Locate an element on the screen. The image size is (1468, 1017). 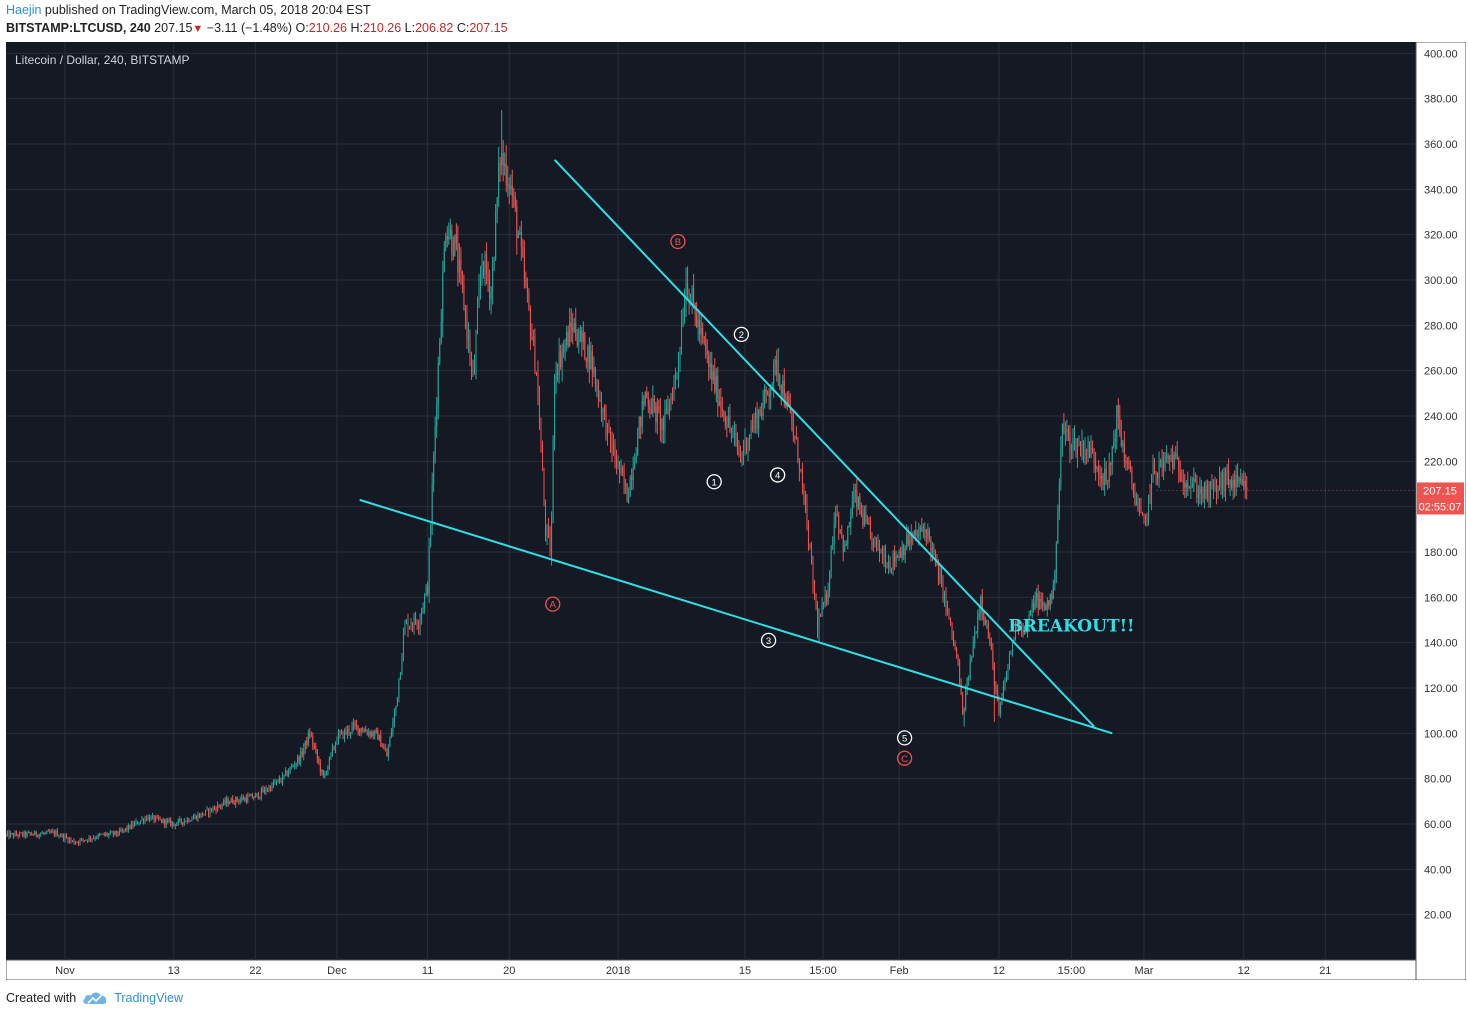
x-tick-label: 20 is located at coordinates (509, 971).